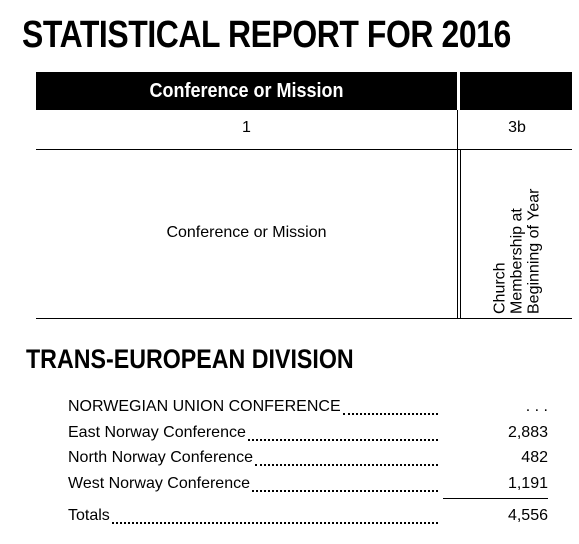 Image resolution: width=579 pixels, height=544 pixels. What do you see at coordinates (534, 457) in the screenshot?
I see `row-value: 482` at bounding box center [534, 457].